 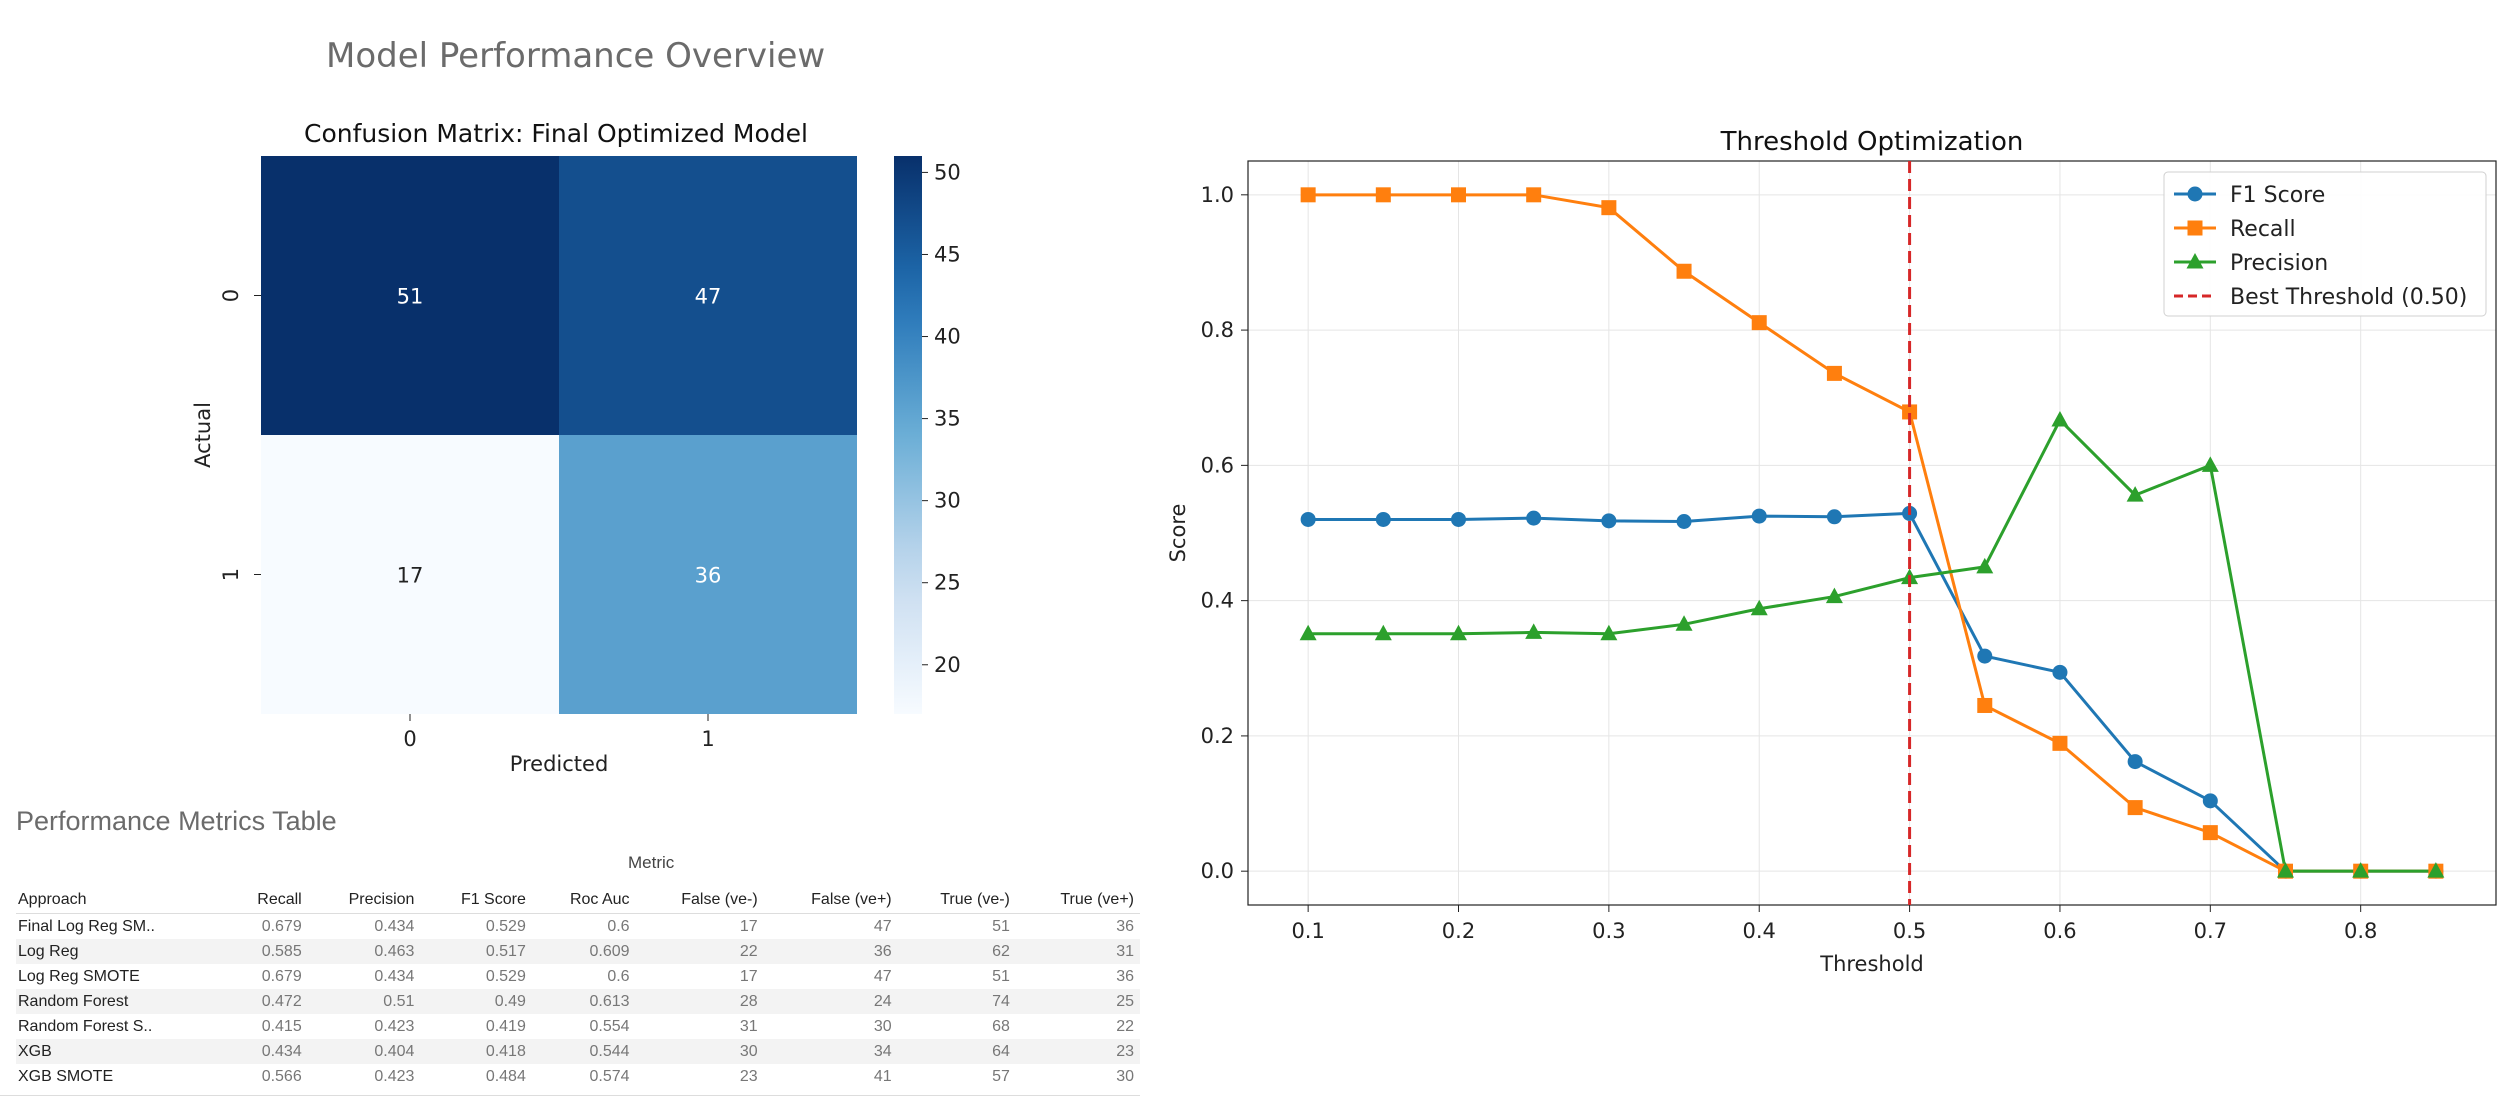 What do you see at coordinates (281, 1076) in the screenshot?
I see `metric-cell: 0.566` at bounding box center [281, 1076].